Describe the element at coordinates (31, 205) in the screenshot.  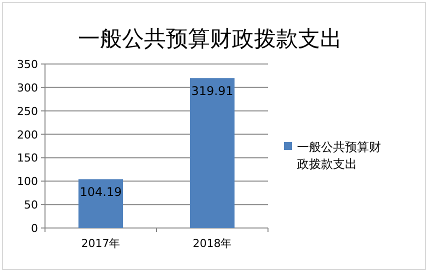
I see `y-tick-label: 50` at that location.